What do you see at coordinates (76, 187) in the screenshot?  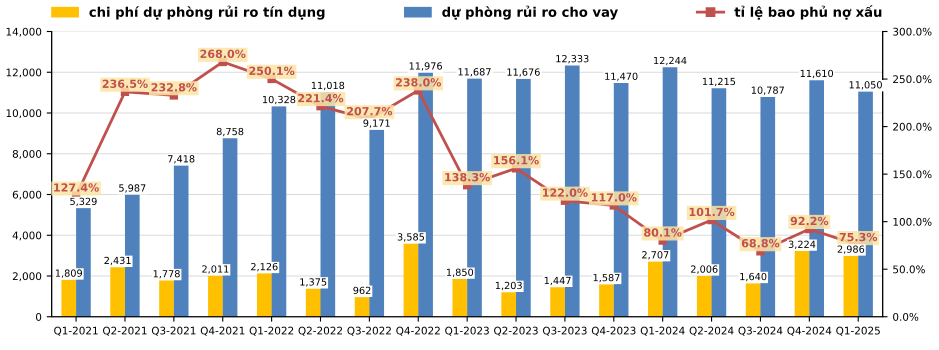 I see `data-label: 127.4%` at bounding box center [76, 187].